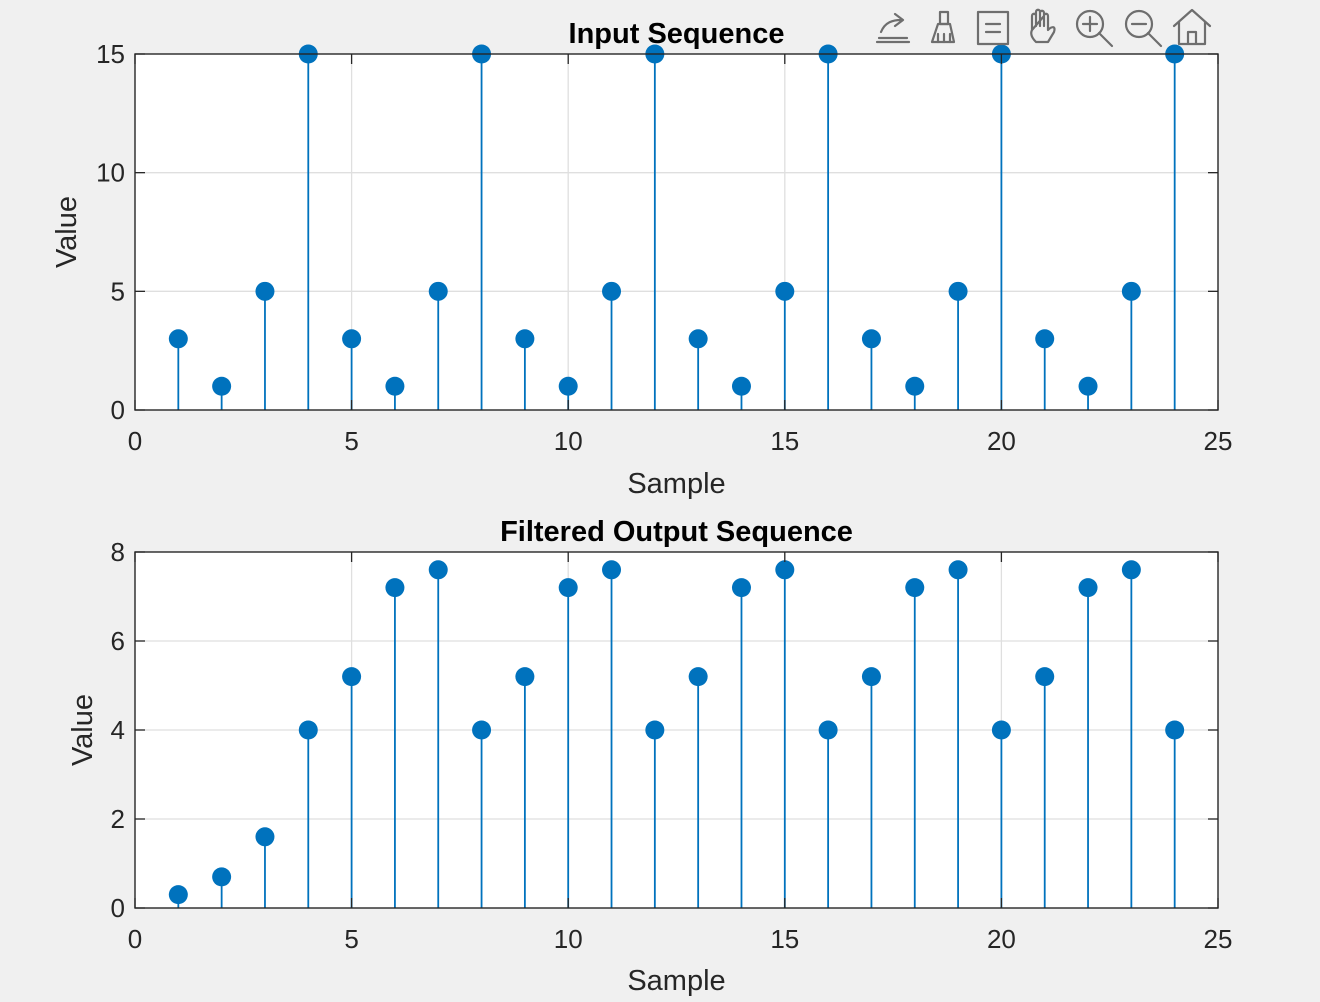 This screenshot has height=1002, width=1320. I want to click on y-tick-label: 2, so click(118, 819).